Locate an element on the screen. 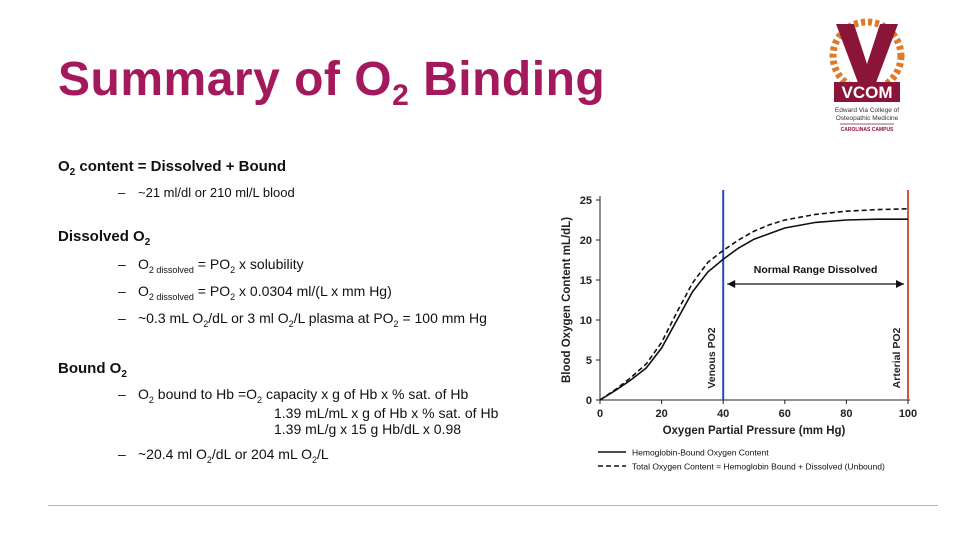  heading-dissolved: Dissolved O2 is located at coordinates (104, 238).